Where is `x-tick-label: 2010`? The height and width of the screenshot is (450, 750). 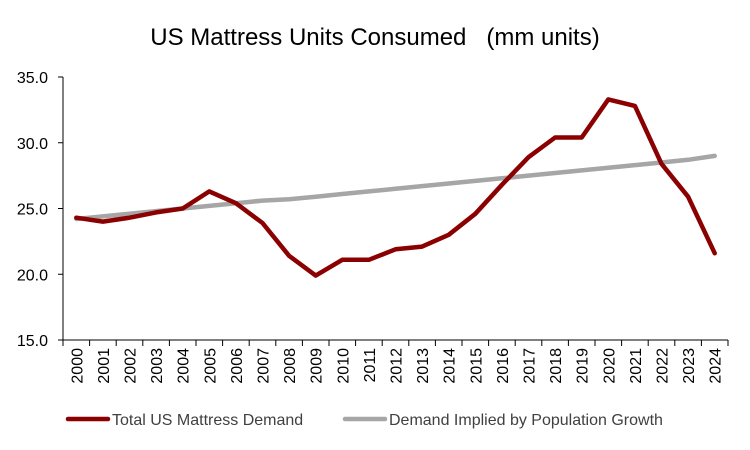
x-tick-label: 2010 is located at coordinates (343, 366).